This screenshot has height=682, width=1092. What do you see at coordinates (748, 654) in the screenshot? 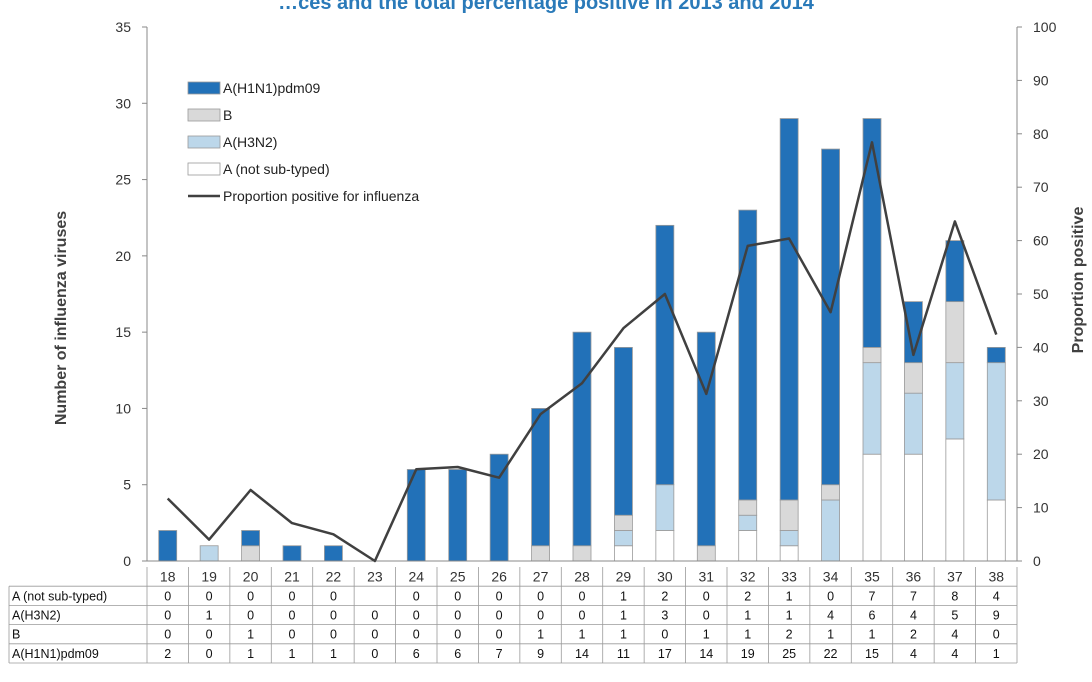
I see `table-cell: 19` at bounding box center [748, 654].